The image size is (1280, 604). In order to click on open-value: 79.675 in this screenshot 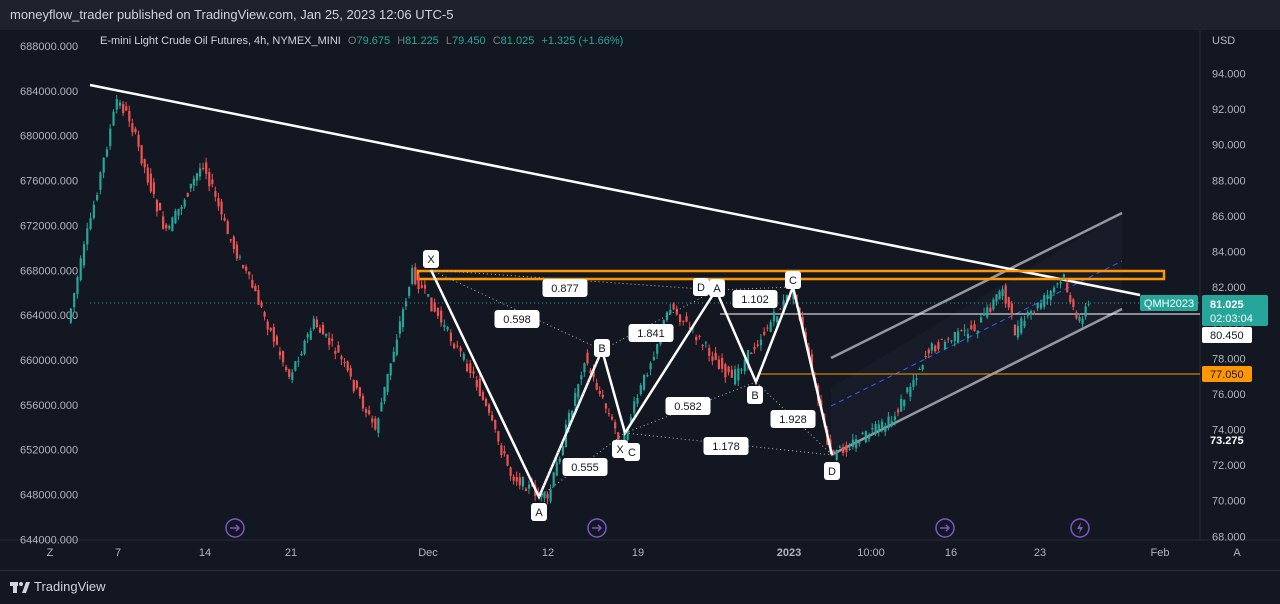, I will do `click(373, 41)`.